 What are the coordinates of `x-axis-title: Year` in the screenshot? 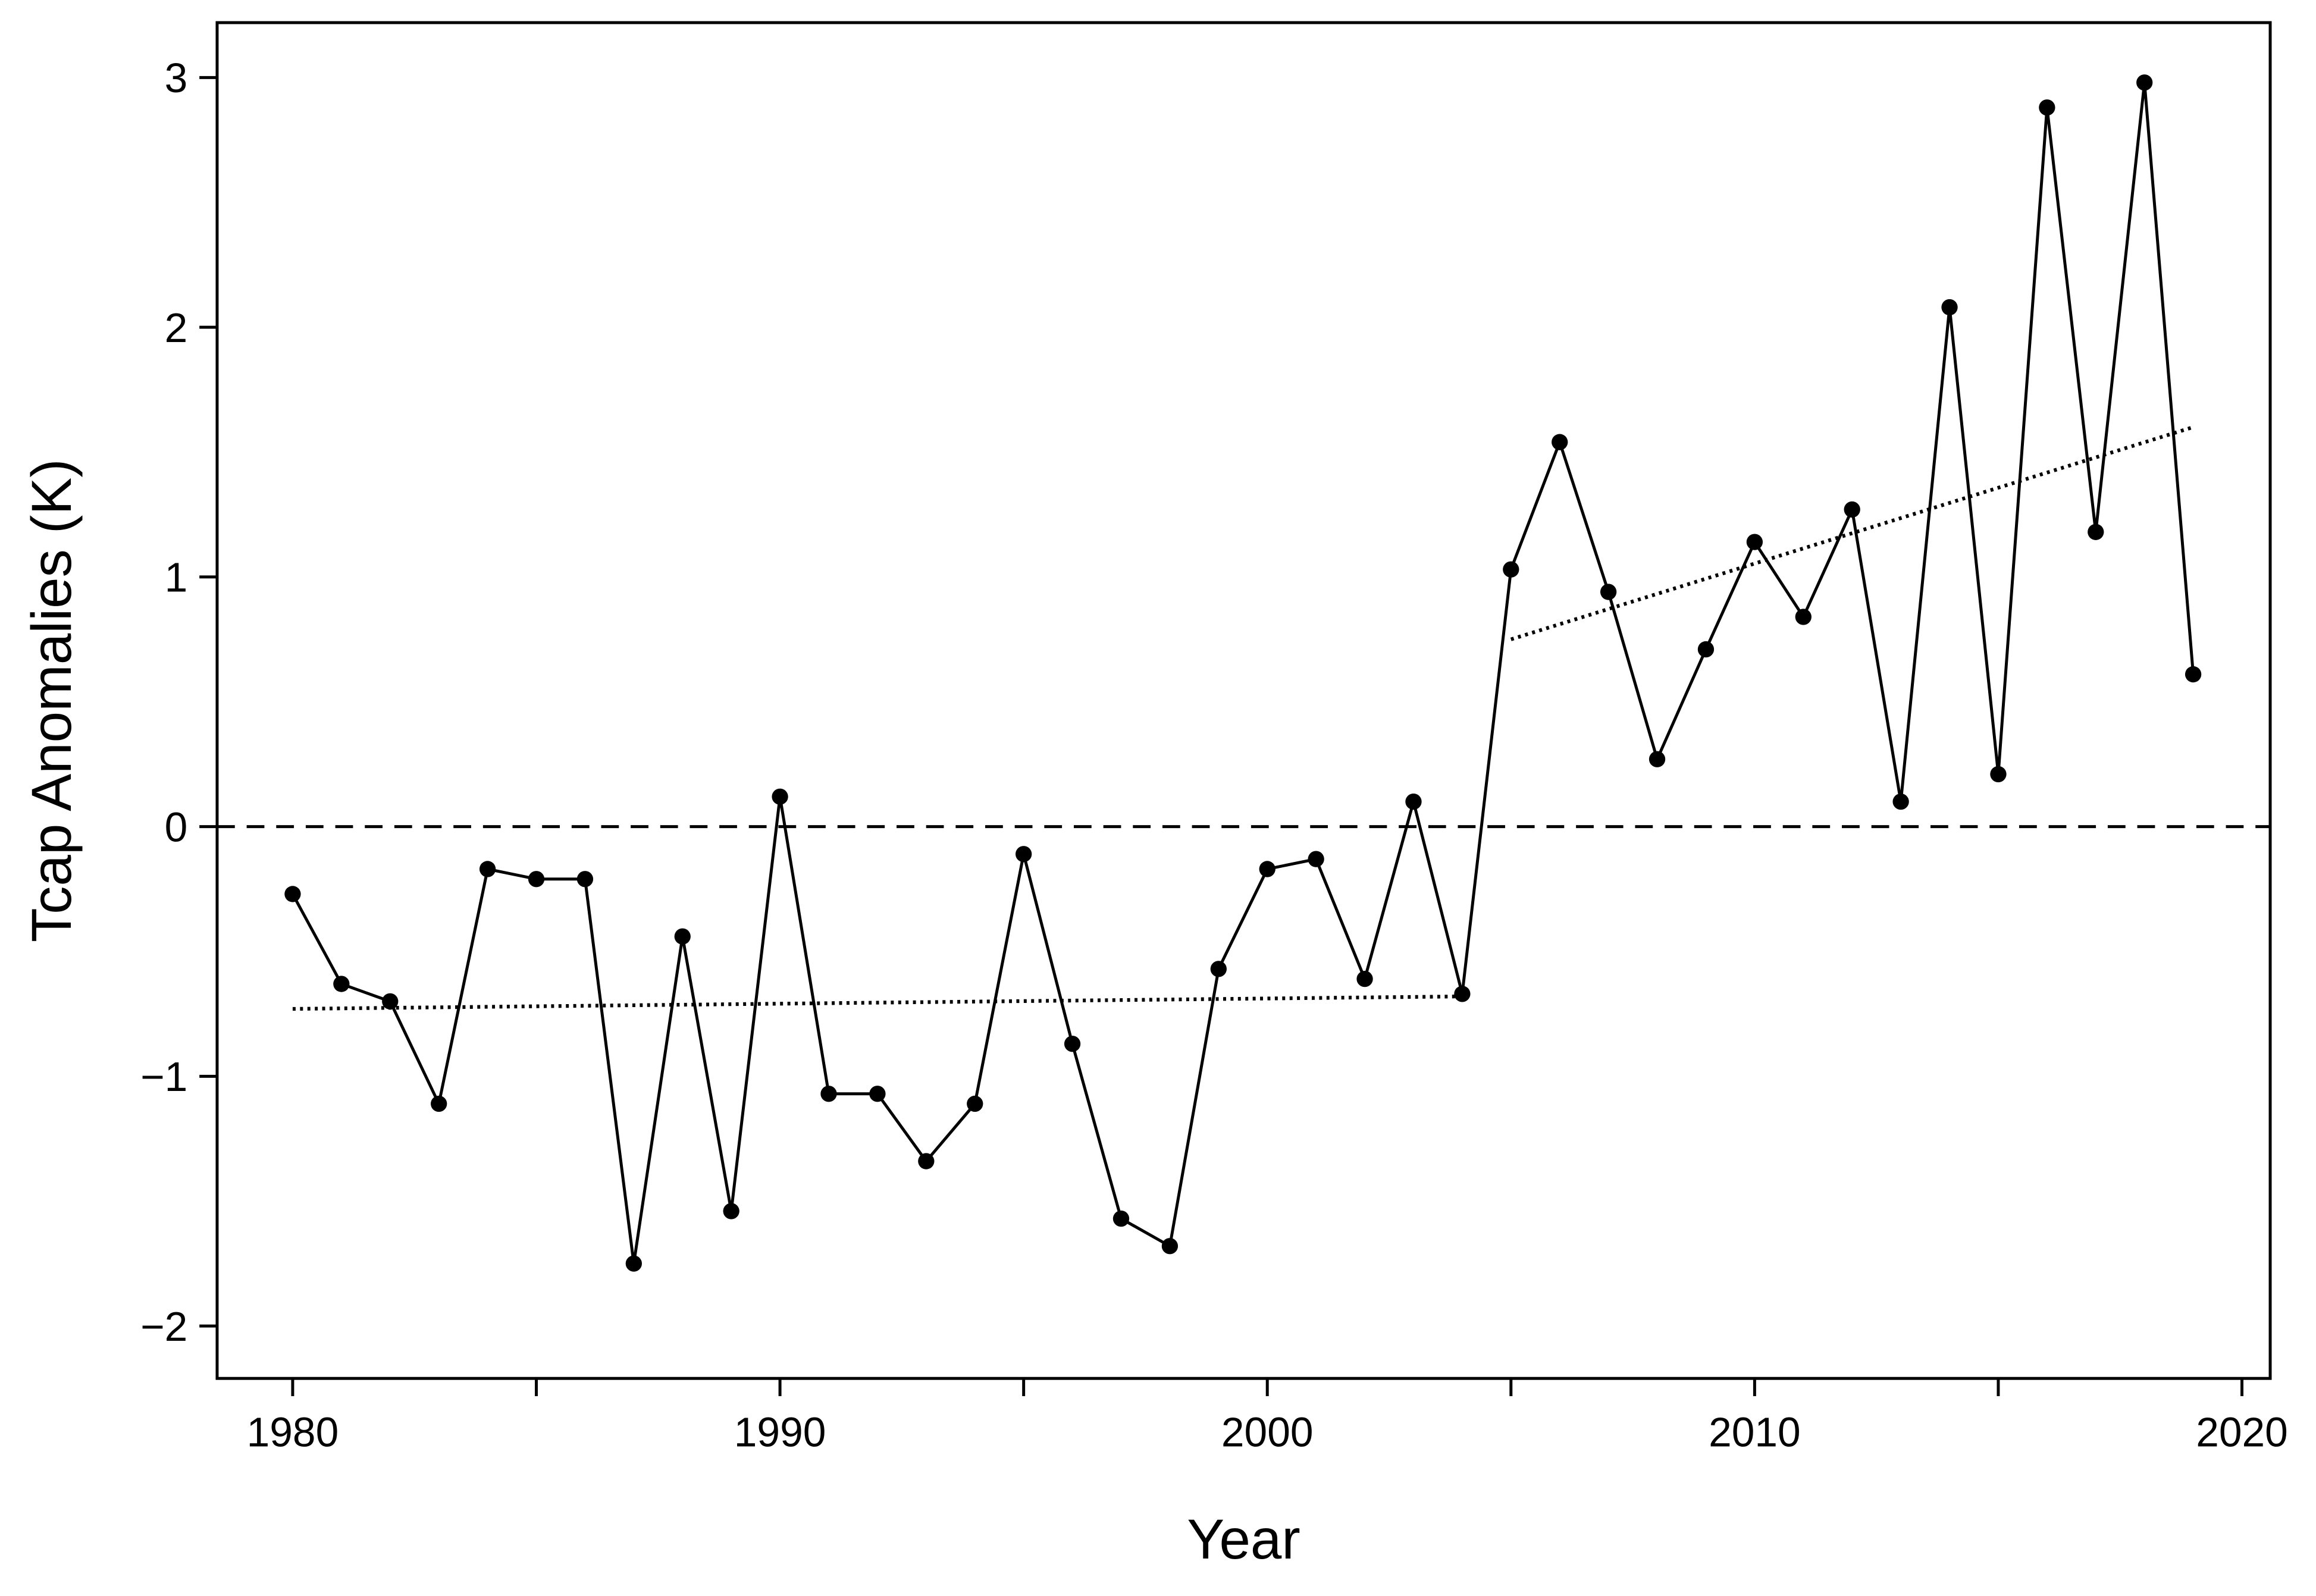 It's located at (1243, 1539).